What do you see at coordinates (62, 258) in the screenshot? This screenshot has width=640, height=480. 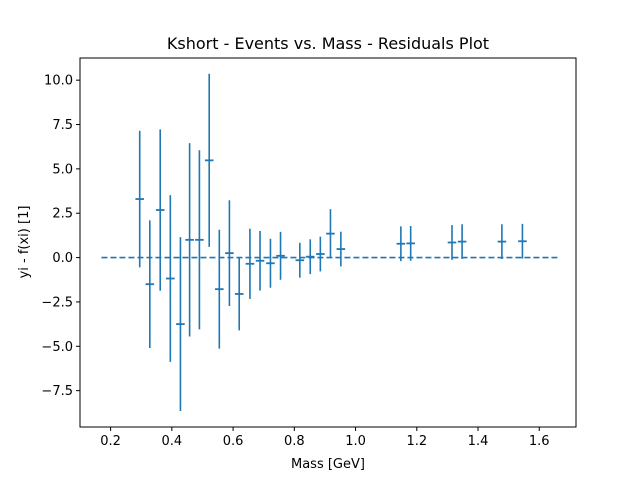 I see `y-tick-label: 0.0` at bounding box center [62, 258].